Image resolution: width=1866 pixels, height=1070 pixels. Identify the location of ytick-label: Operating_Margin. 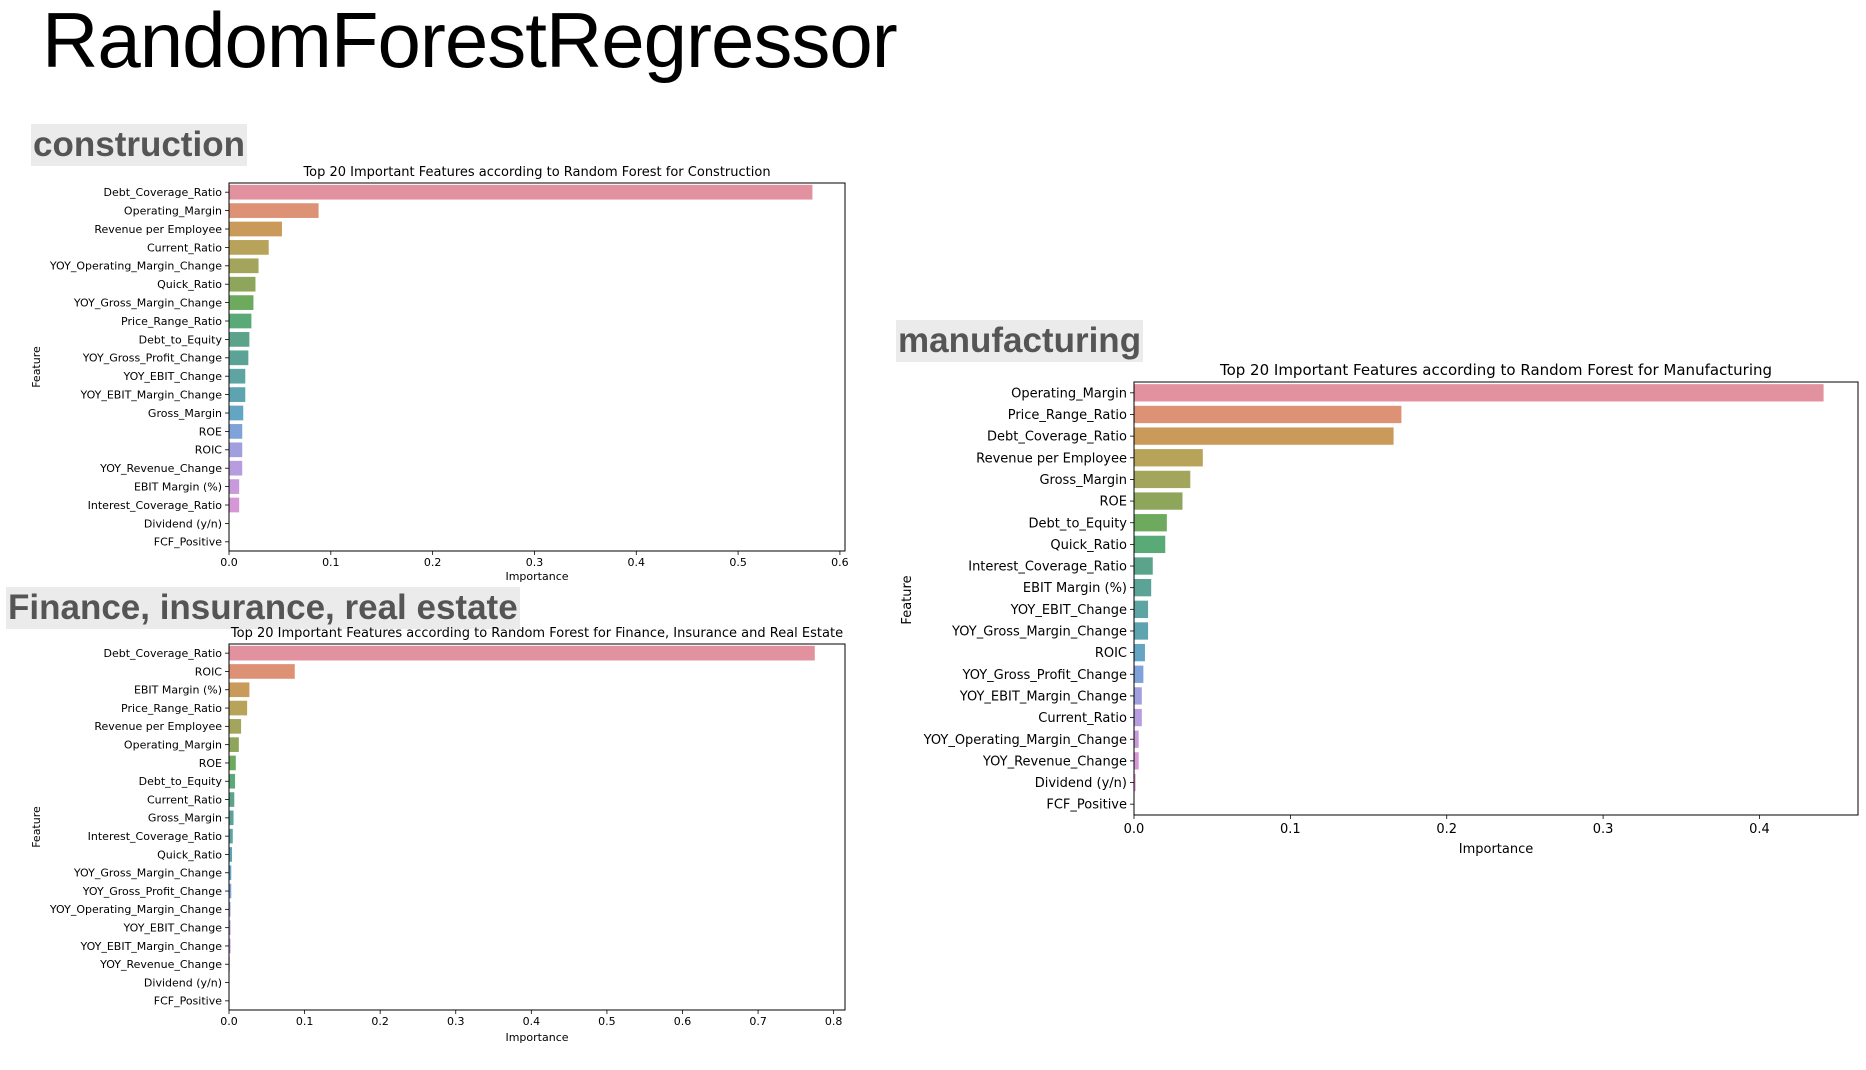
(173, 210).